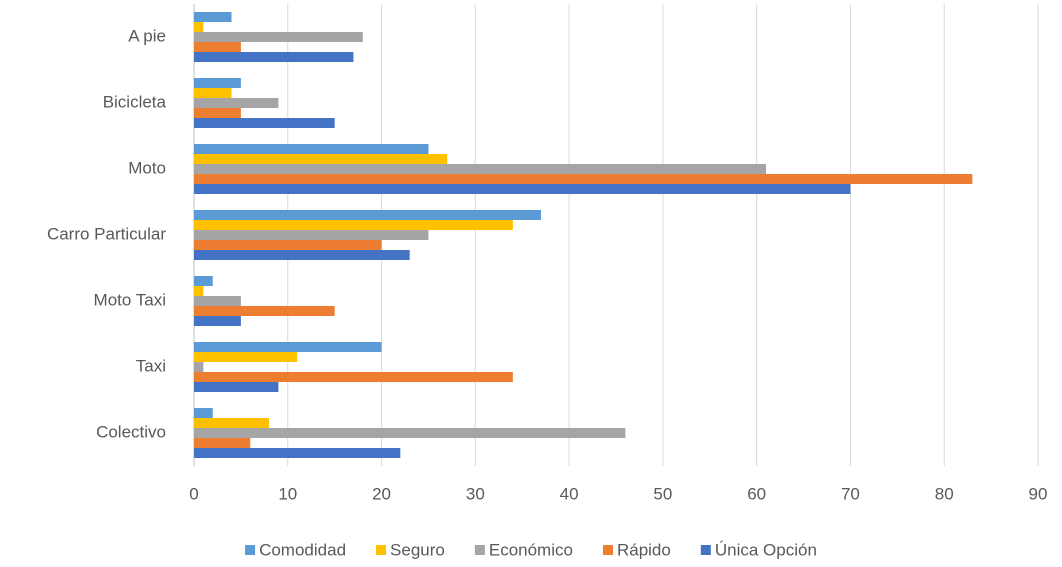  Describe the element at coordinates (569, 493) in the screenshot. I see `x-tick-label: 40` at that location.